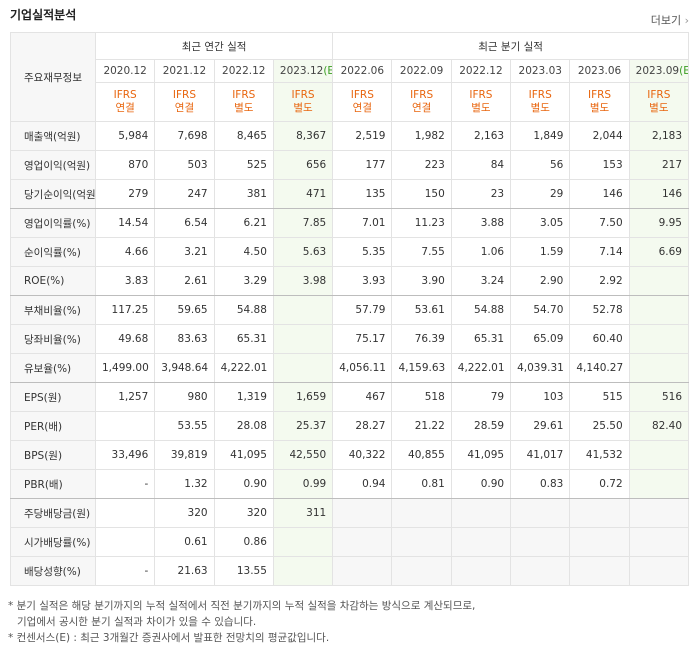 This screenshot has height=652, width=699. Describe the element at coordinates (540, 339) in the screenshot. I see `cell: 65.09` at that location.